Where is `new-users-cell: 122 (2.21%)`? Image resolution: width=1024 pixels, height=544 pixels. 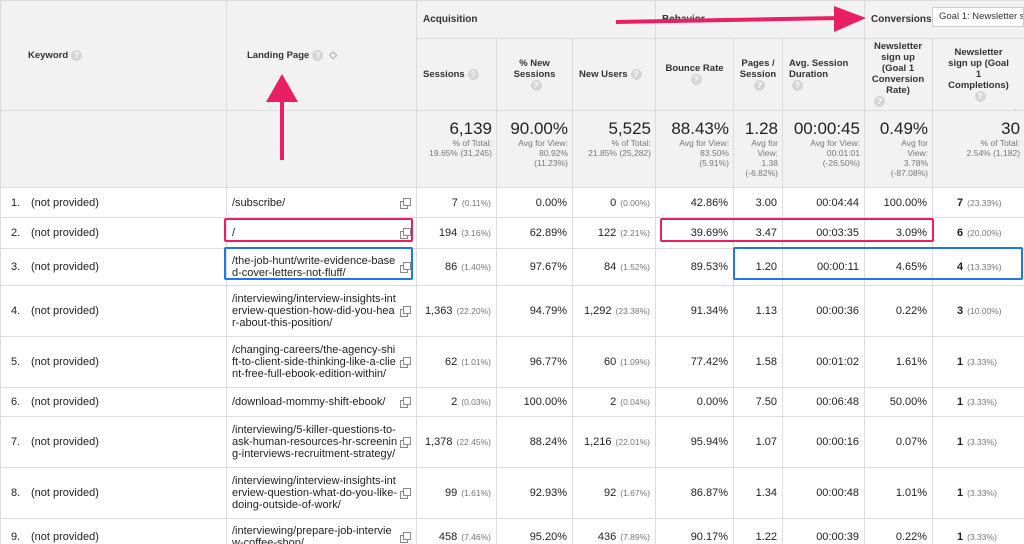
new-users-cell: 122 (2.21%) is located at coordinates (614, 233).